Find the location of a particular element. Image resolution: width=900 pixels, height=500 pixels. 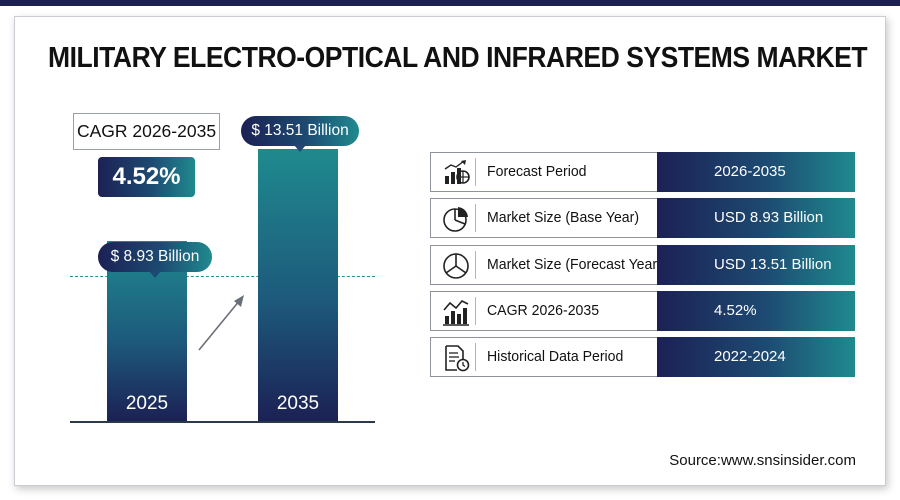

data-label-2035: $ 13.51 Billion is located at coordinates (300, 134).